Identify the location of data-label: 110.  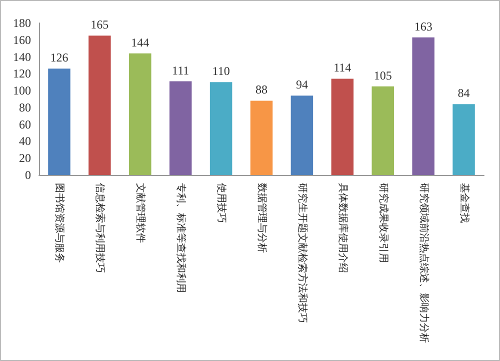
(221, 71).